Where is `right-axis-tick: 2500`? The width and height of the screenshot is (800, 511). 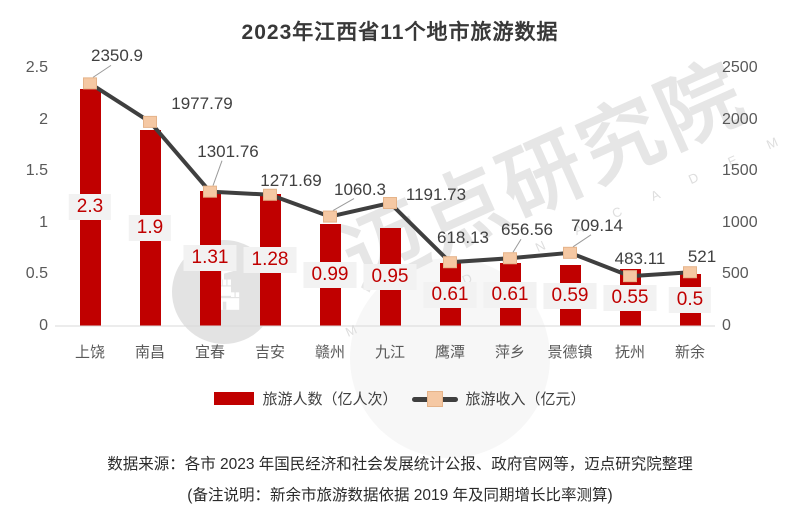
right-axis-tick: 2500 is located at coordinates (740, 67).